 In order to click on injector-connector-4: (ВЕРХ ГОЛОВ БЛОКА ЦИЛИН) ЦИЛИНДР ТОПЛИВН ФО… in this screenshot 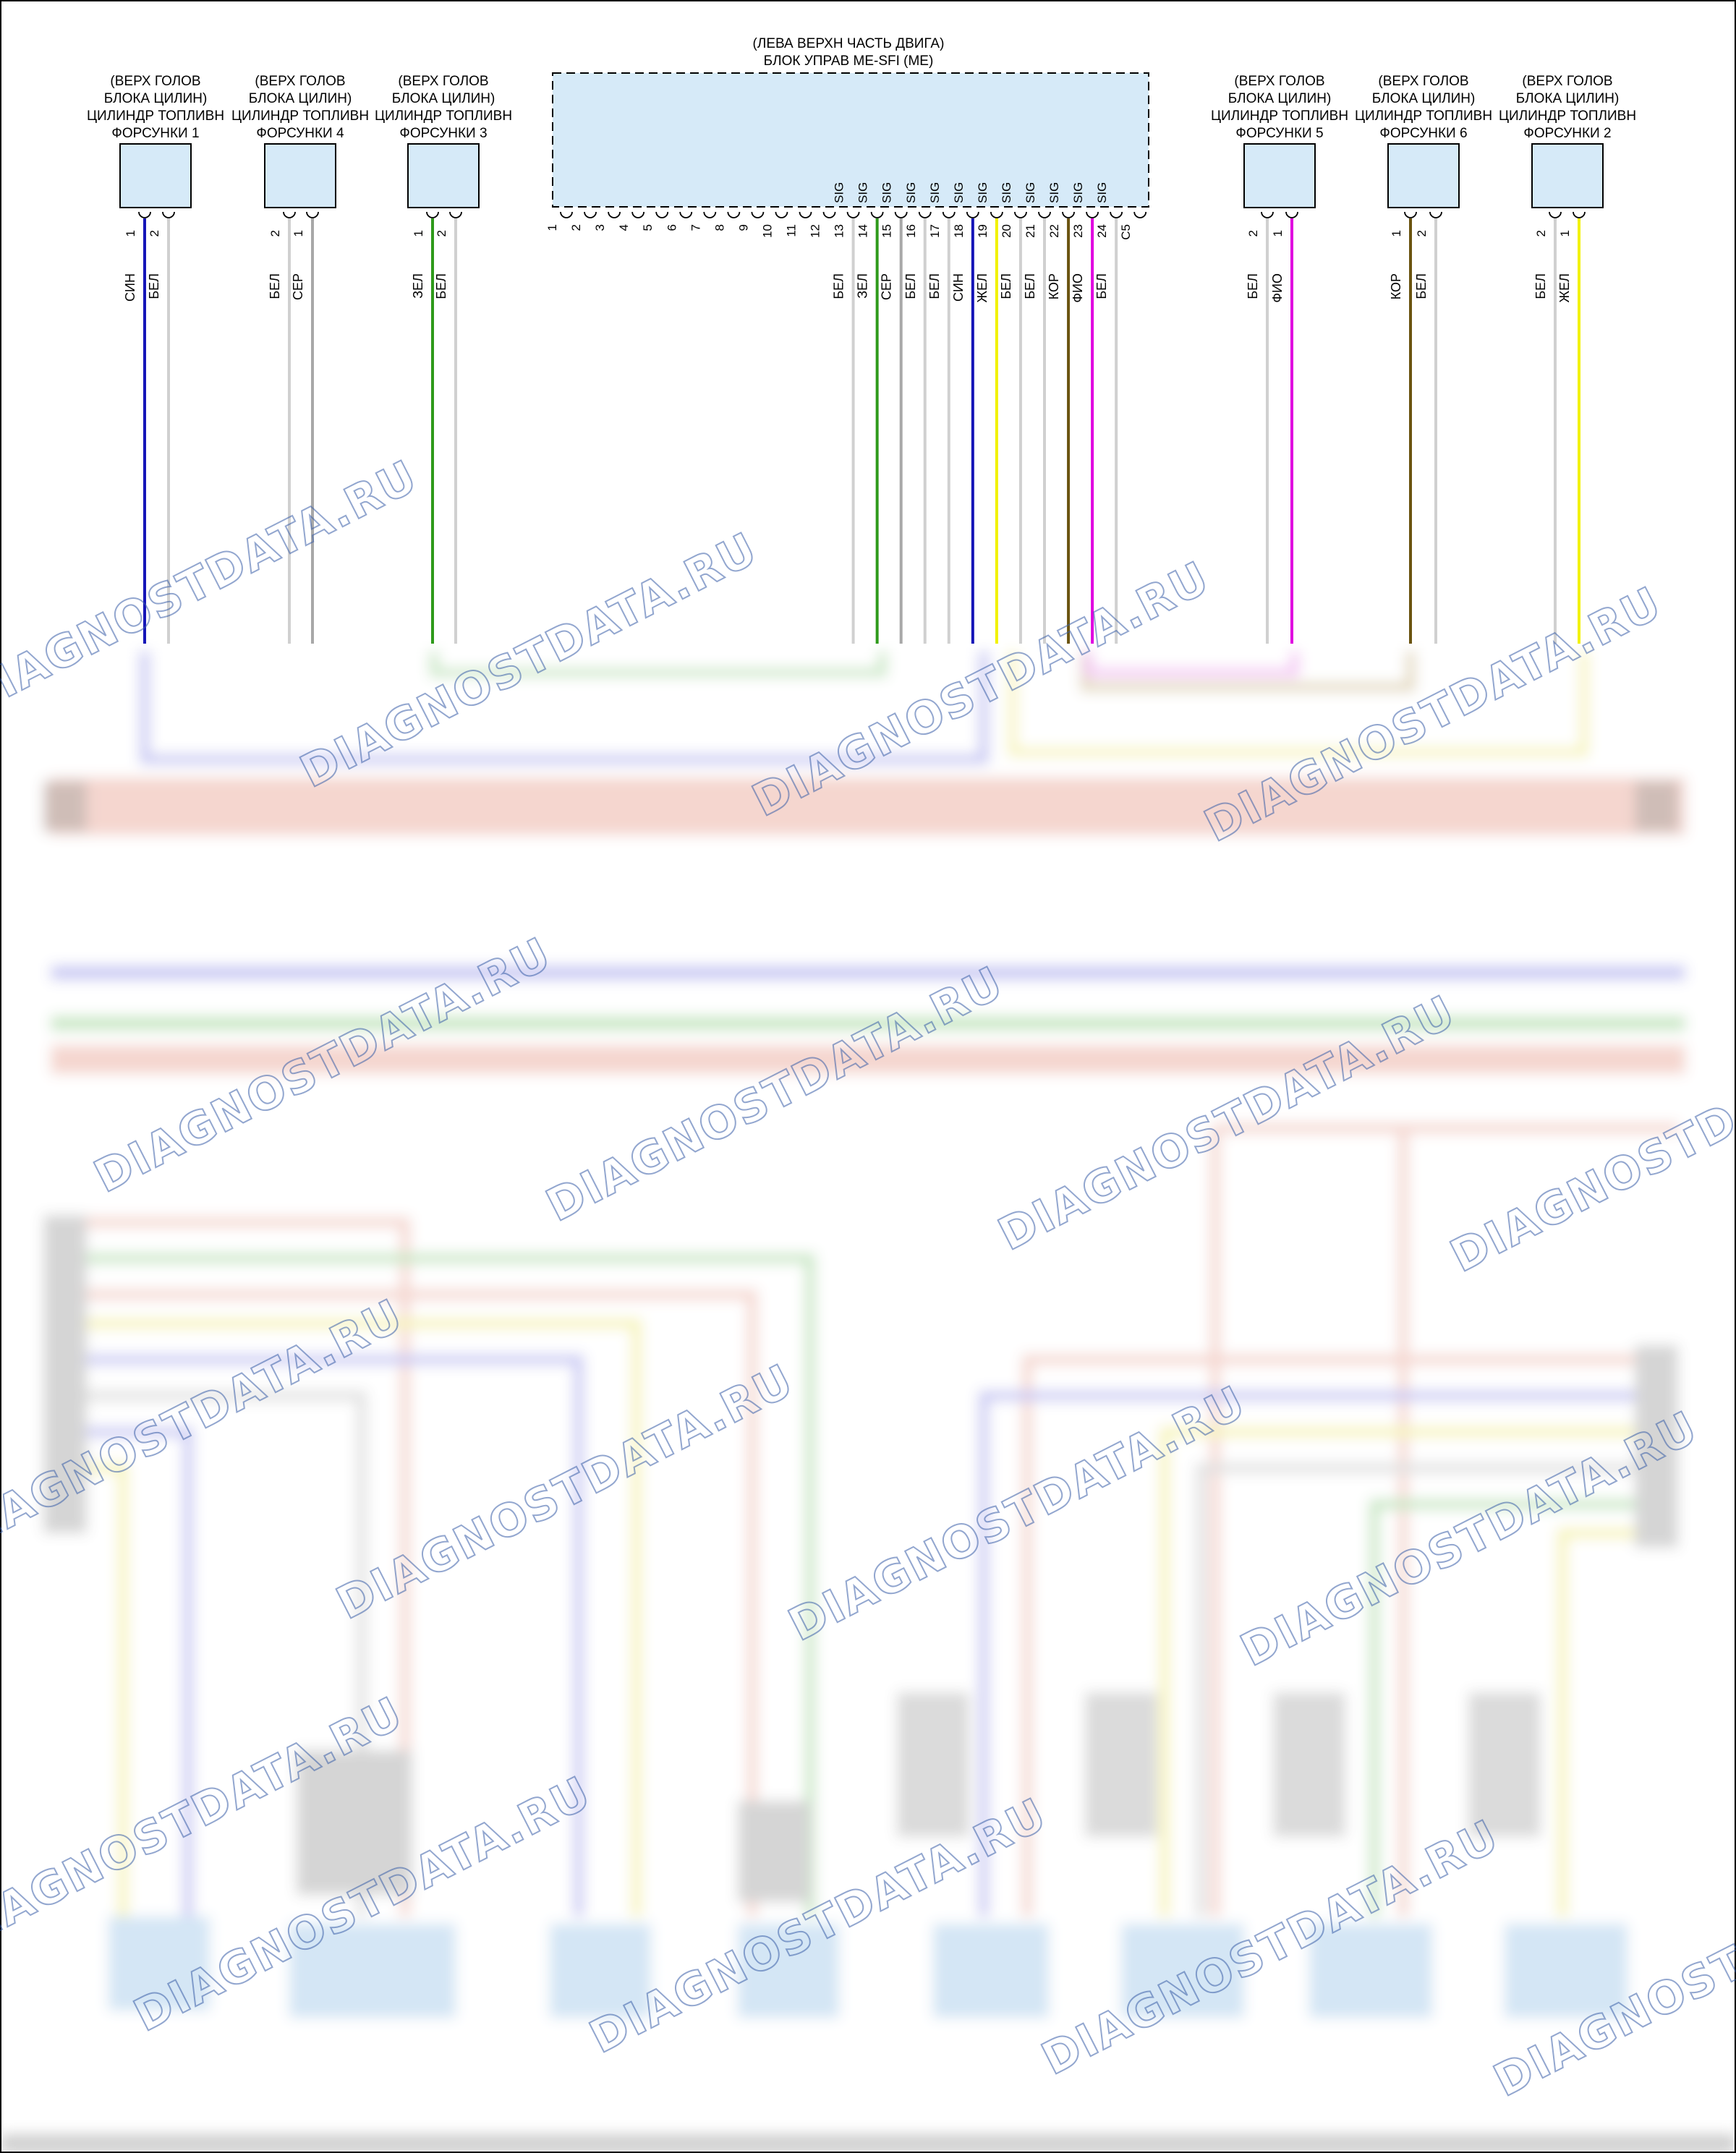, I will do `click(1279, 359)`.